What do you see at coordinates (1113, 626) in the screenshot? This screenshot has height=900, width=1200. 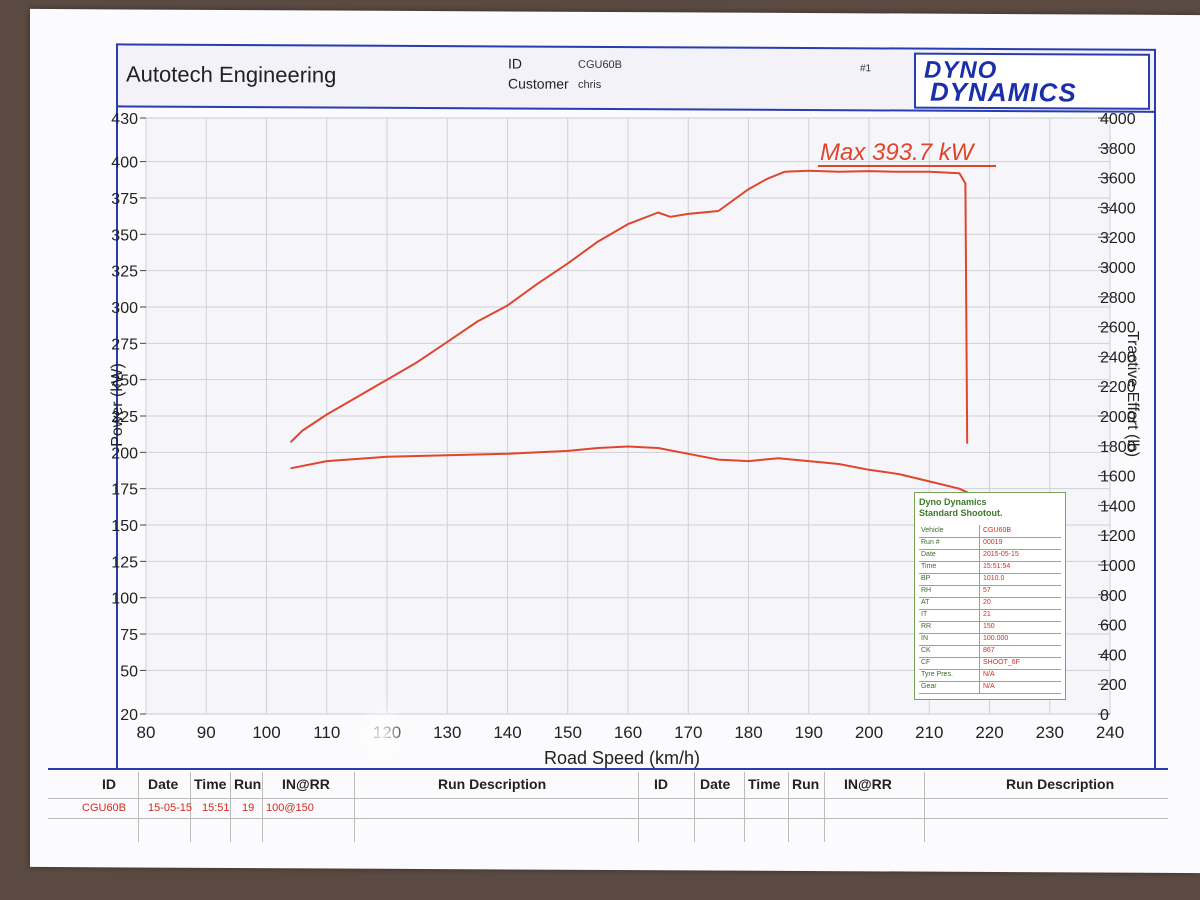 I see `y2-tick-label: 600` at bounding box center [1113, 626].